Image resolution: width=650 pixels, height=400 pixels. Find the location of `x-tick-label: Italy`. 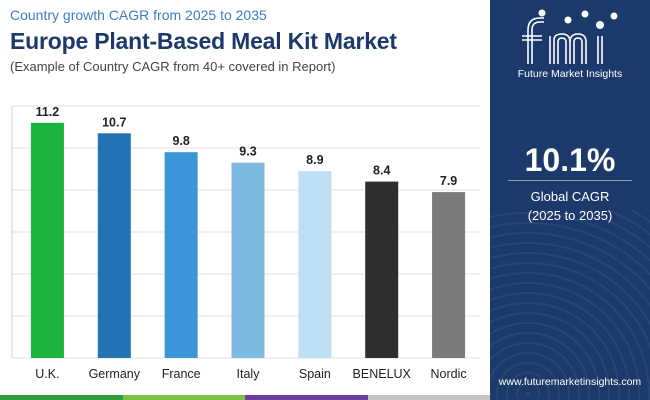

x-tick-label: Italy is located at coordinates (249, 374).